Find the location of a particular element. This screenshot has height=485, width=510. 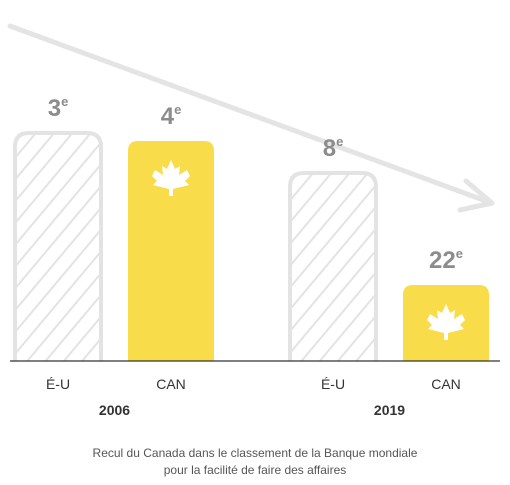

bar-outline-group-2019-u is located at coordinates (333, 266).